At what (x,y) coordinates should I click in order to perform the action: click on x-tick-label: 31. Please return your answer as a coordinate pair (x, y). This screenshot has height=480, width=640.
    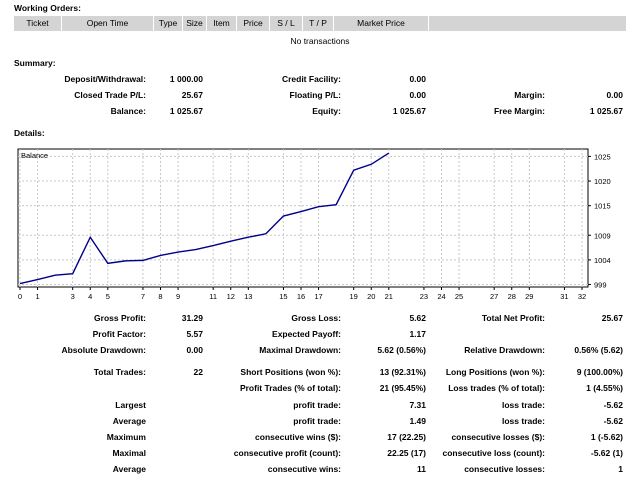
    Looking at the image, I should click on (564, 296).